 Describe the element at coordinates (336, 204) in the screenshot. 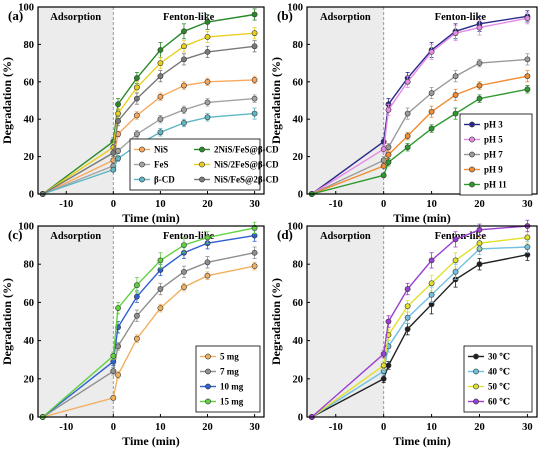

I see `x-tick-label: -10` at that location.